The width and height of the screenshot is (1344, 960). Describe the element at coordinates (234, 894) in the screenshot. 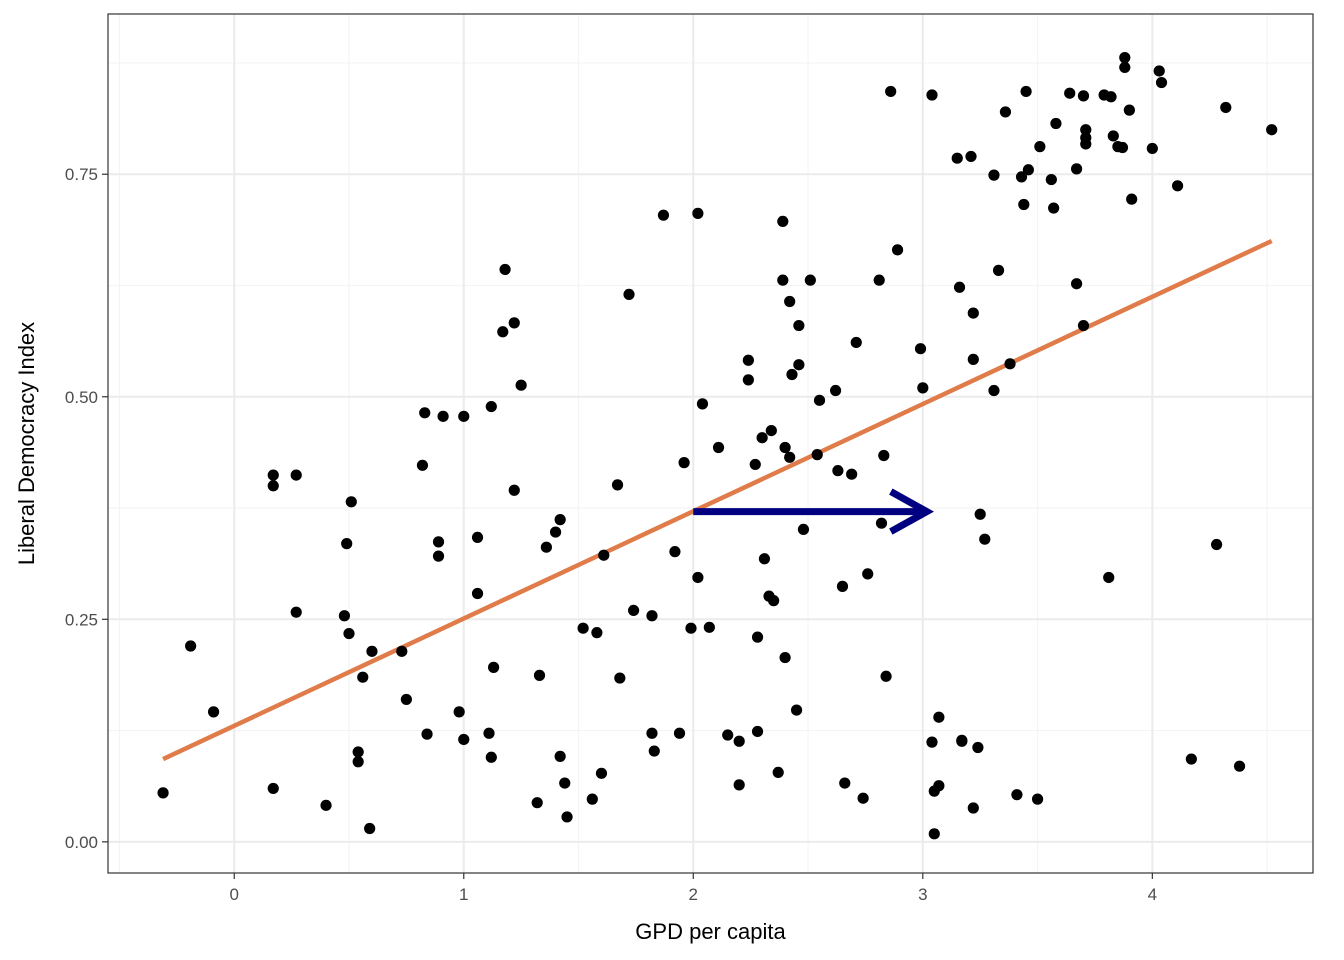

I see `x-tick-label: 0` at that location.